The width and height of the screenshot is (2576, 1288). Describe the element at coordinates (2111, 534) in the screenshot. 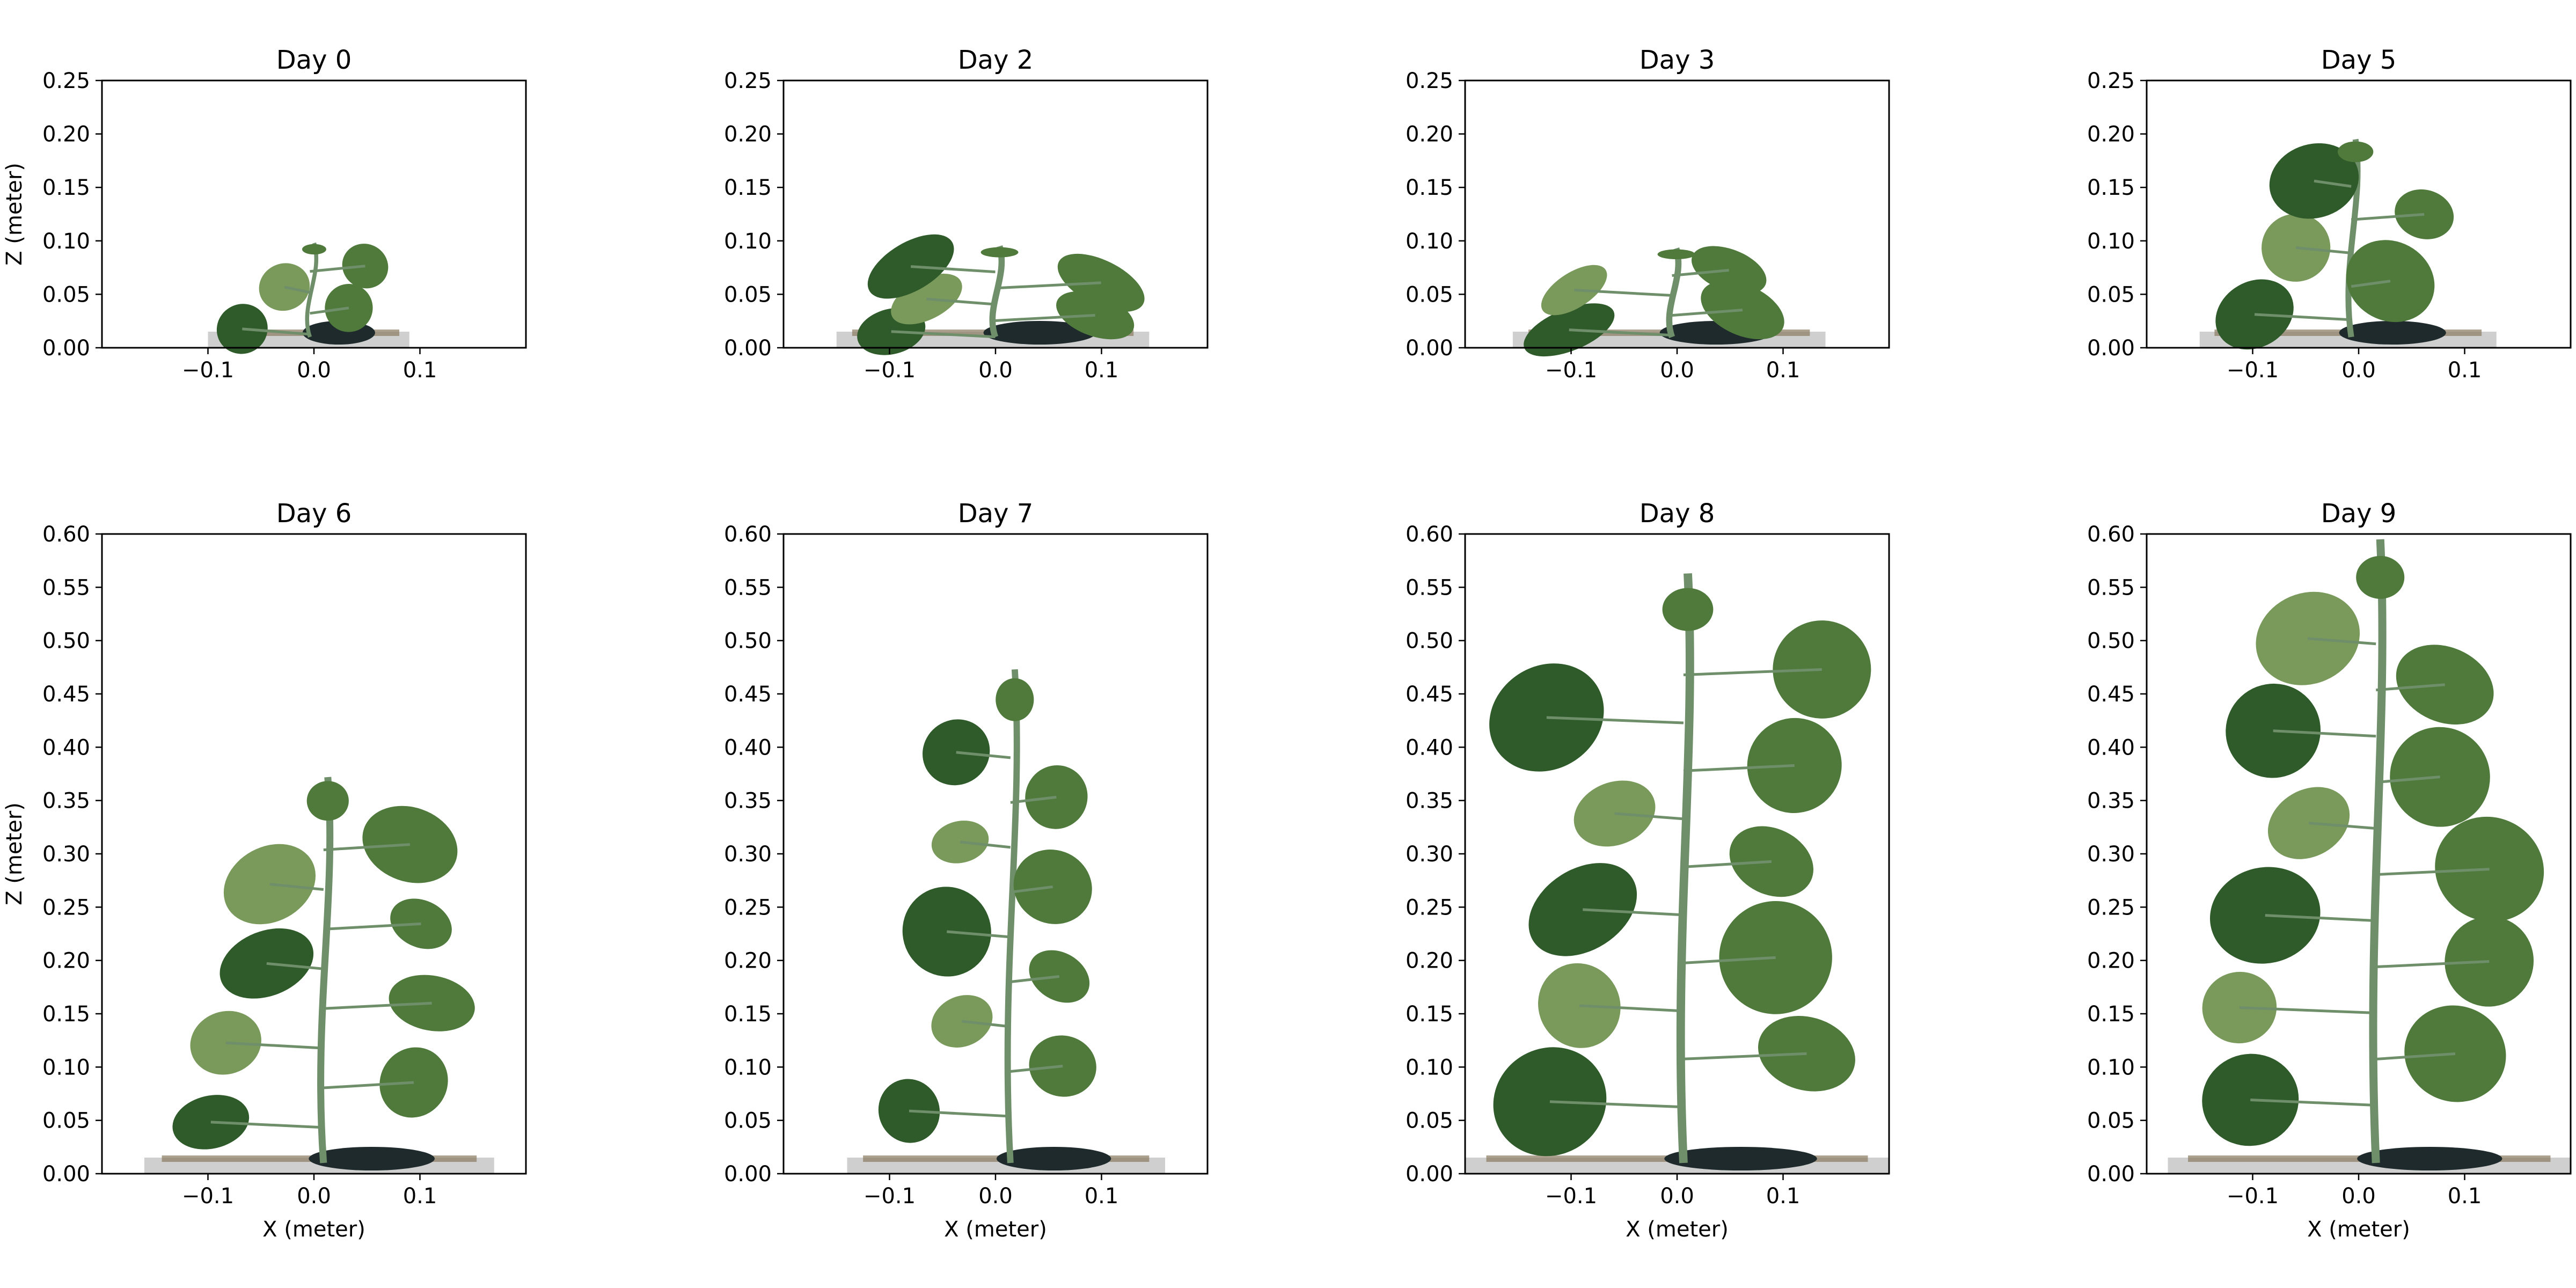

I see `y-tick-label: 0.60` at that location.